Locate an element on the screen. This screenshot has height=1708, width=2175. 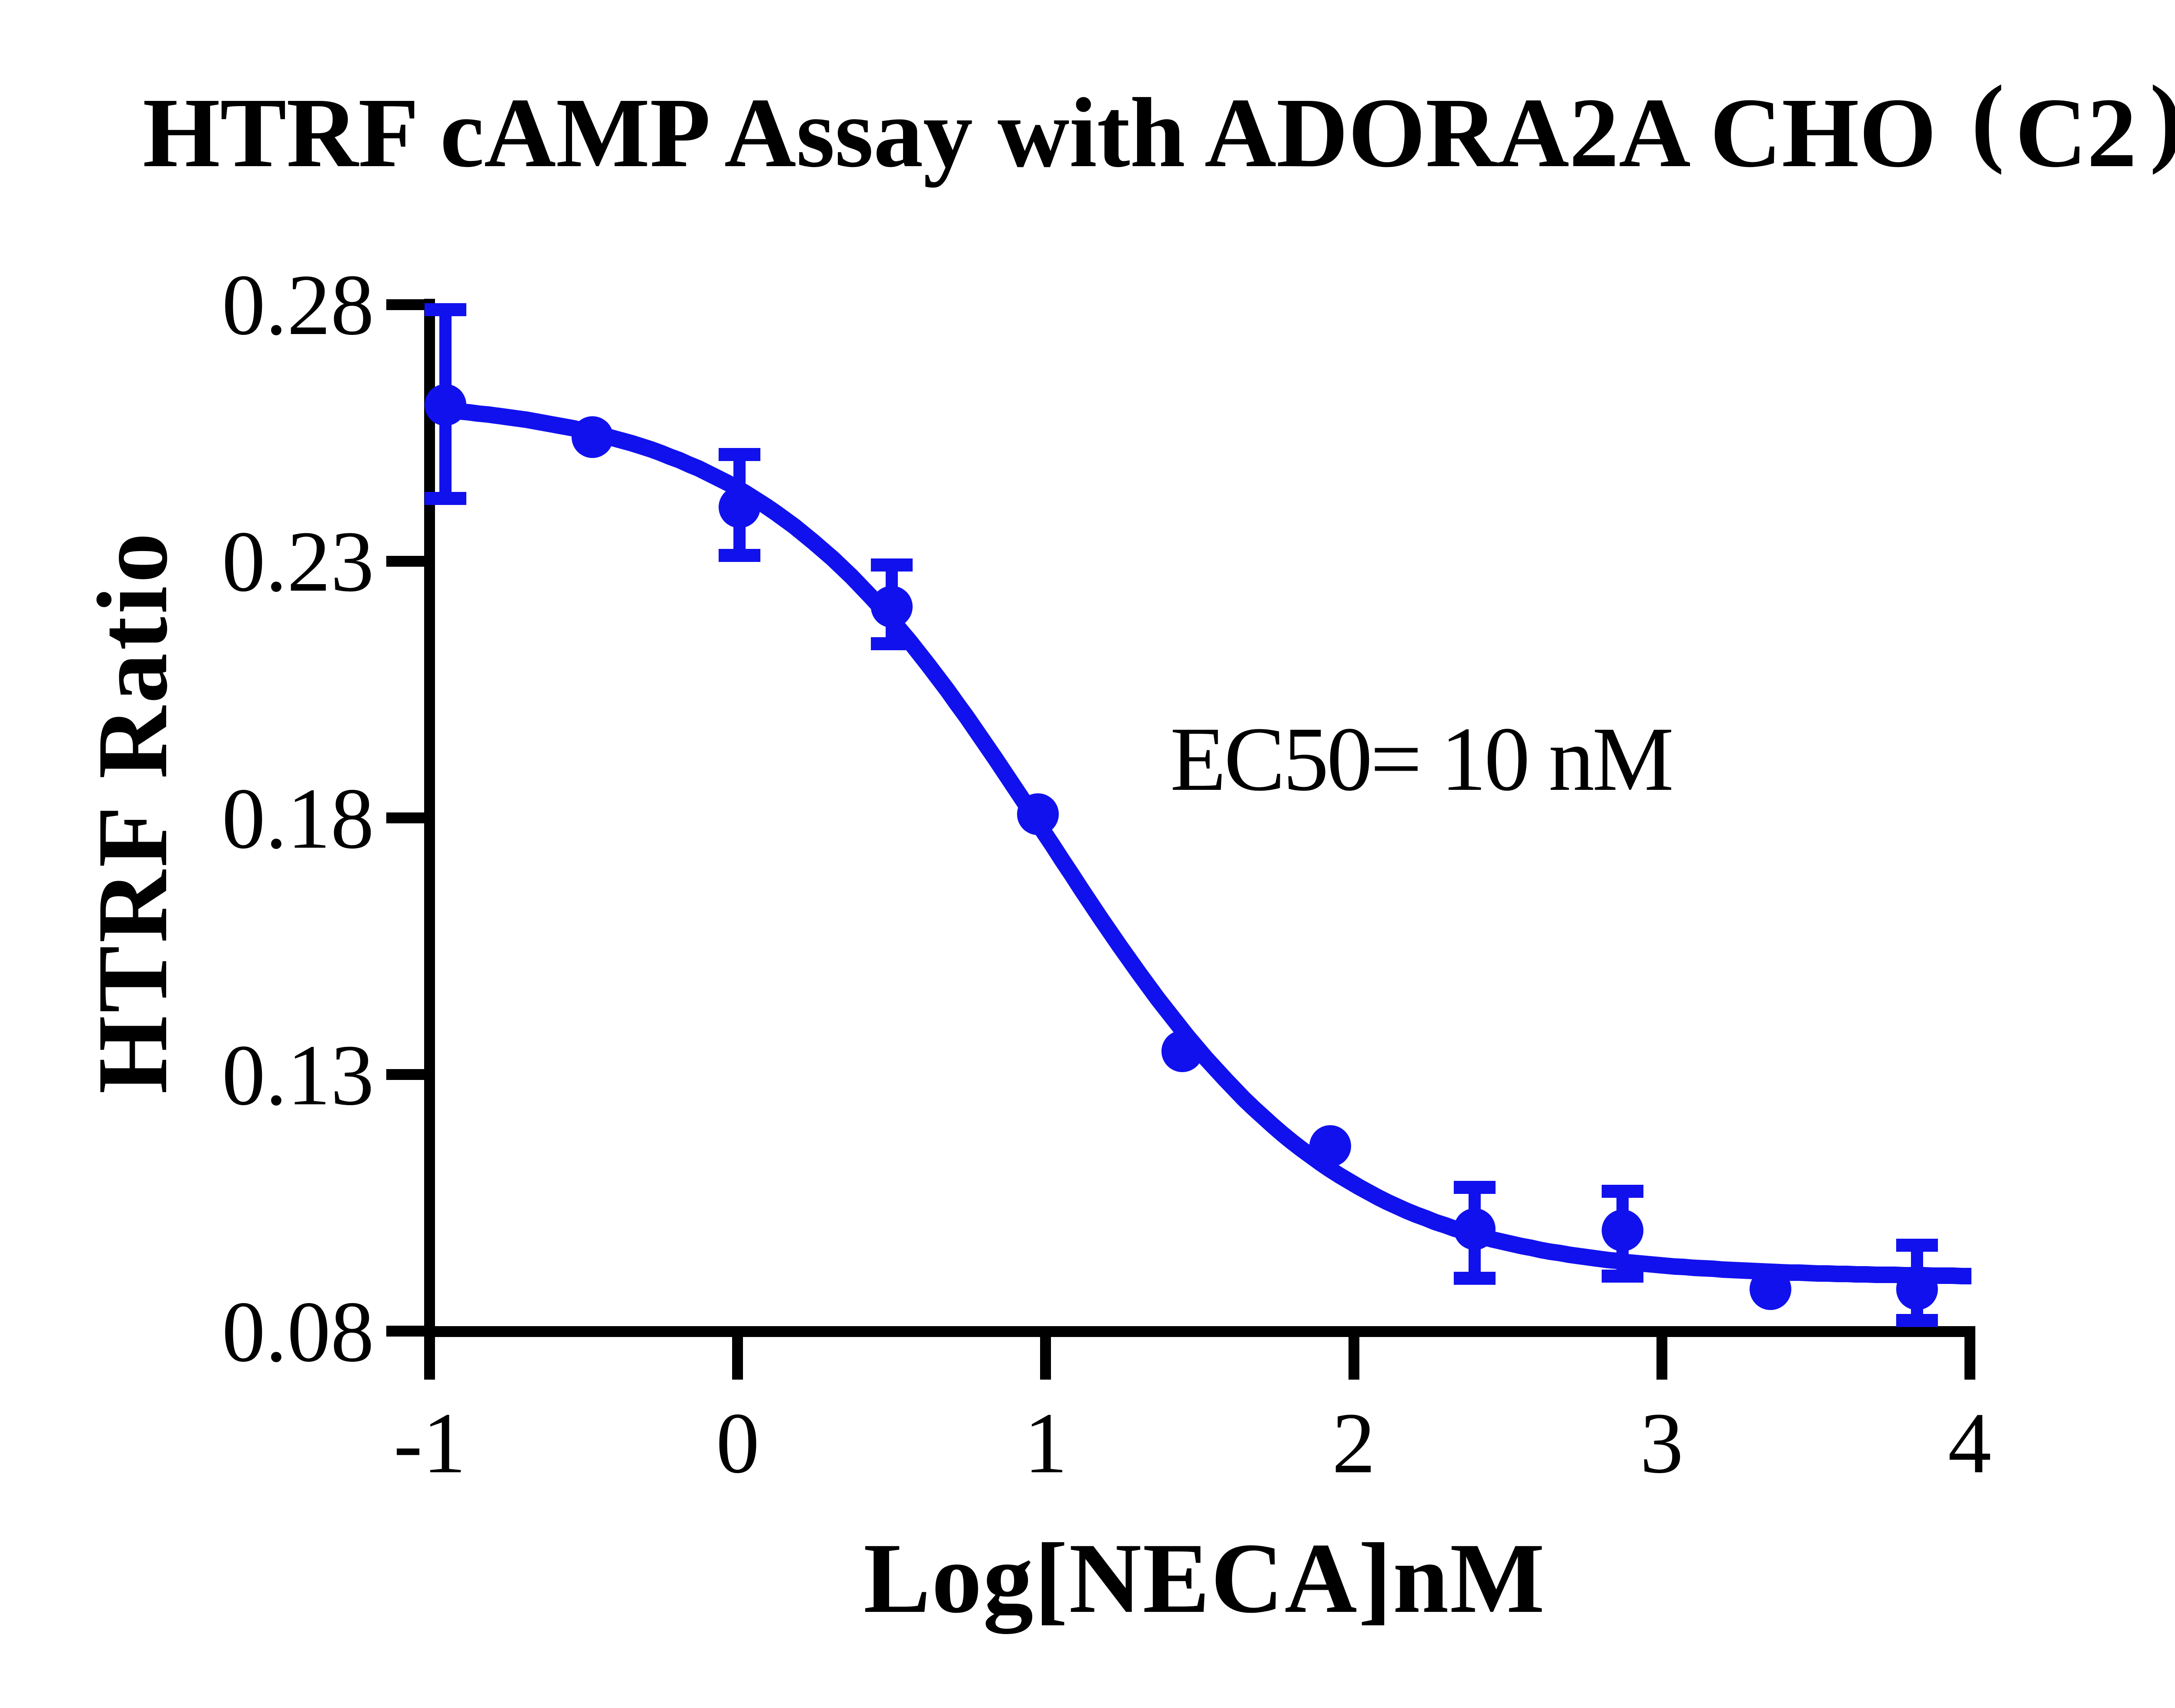
svg-text: Log[NECA]nM is located at coordinates (1204, 1578).